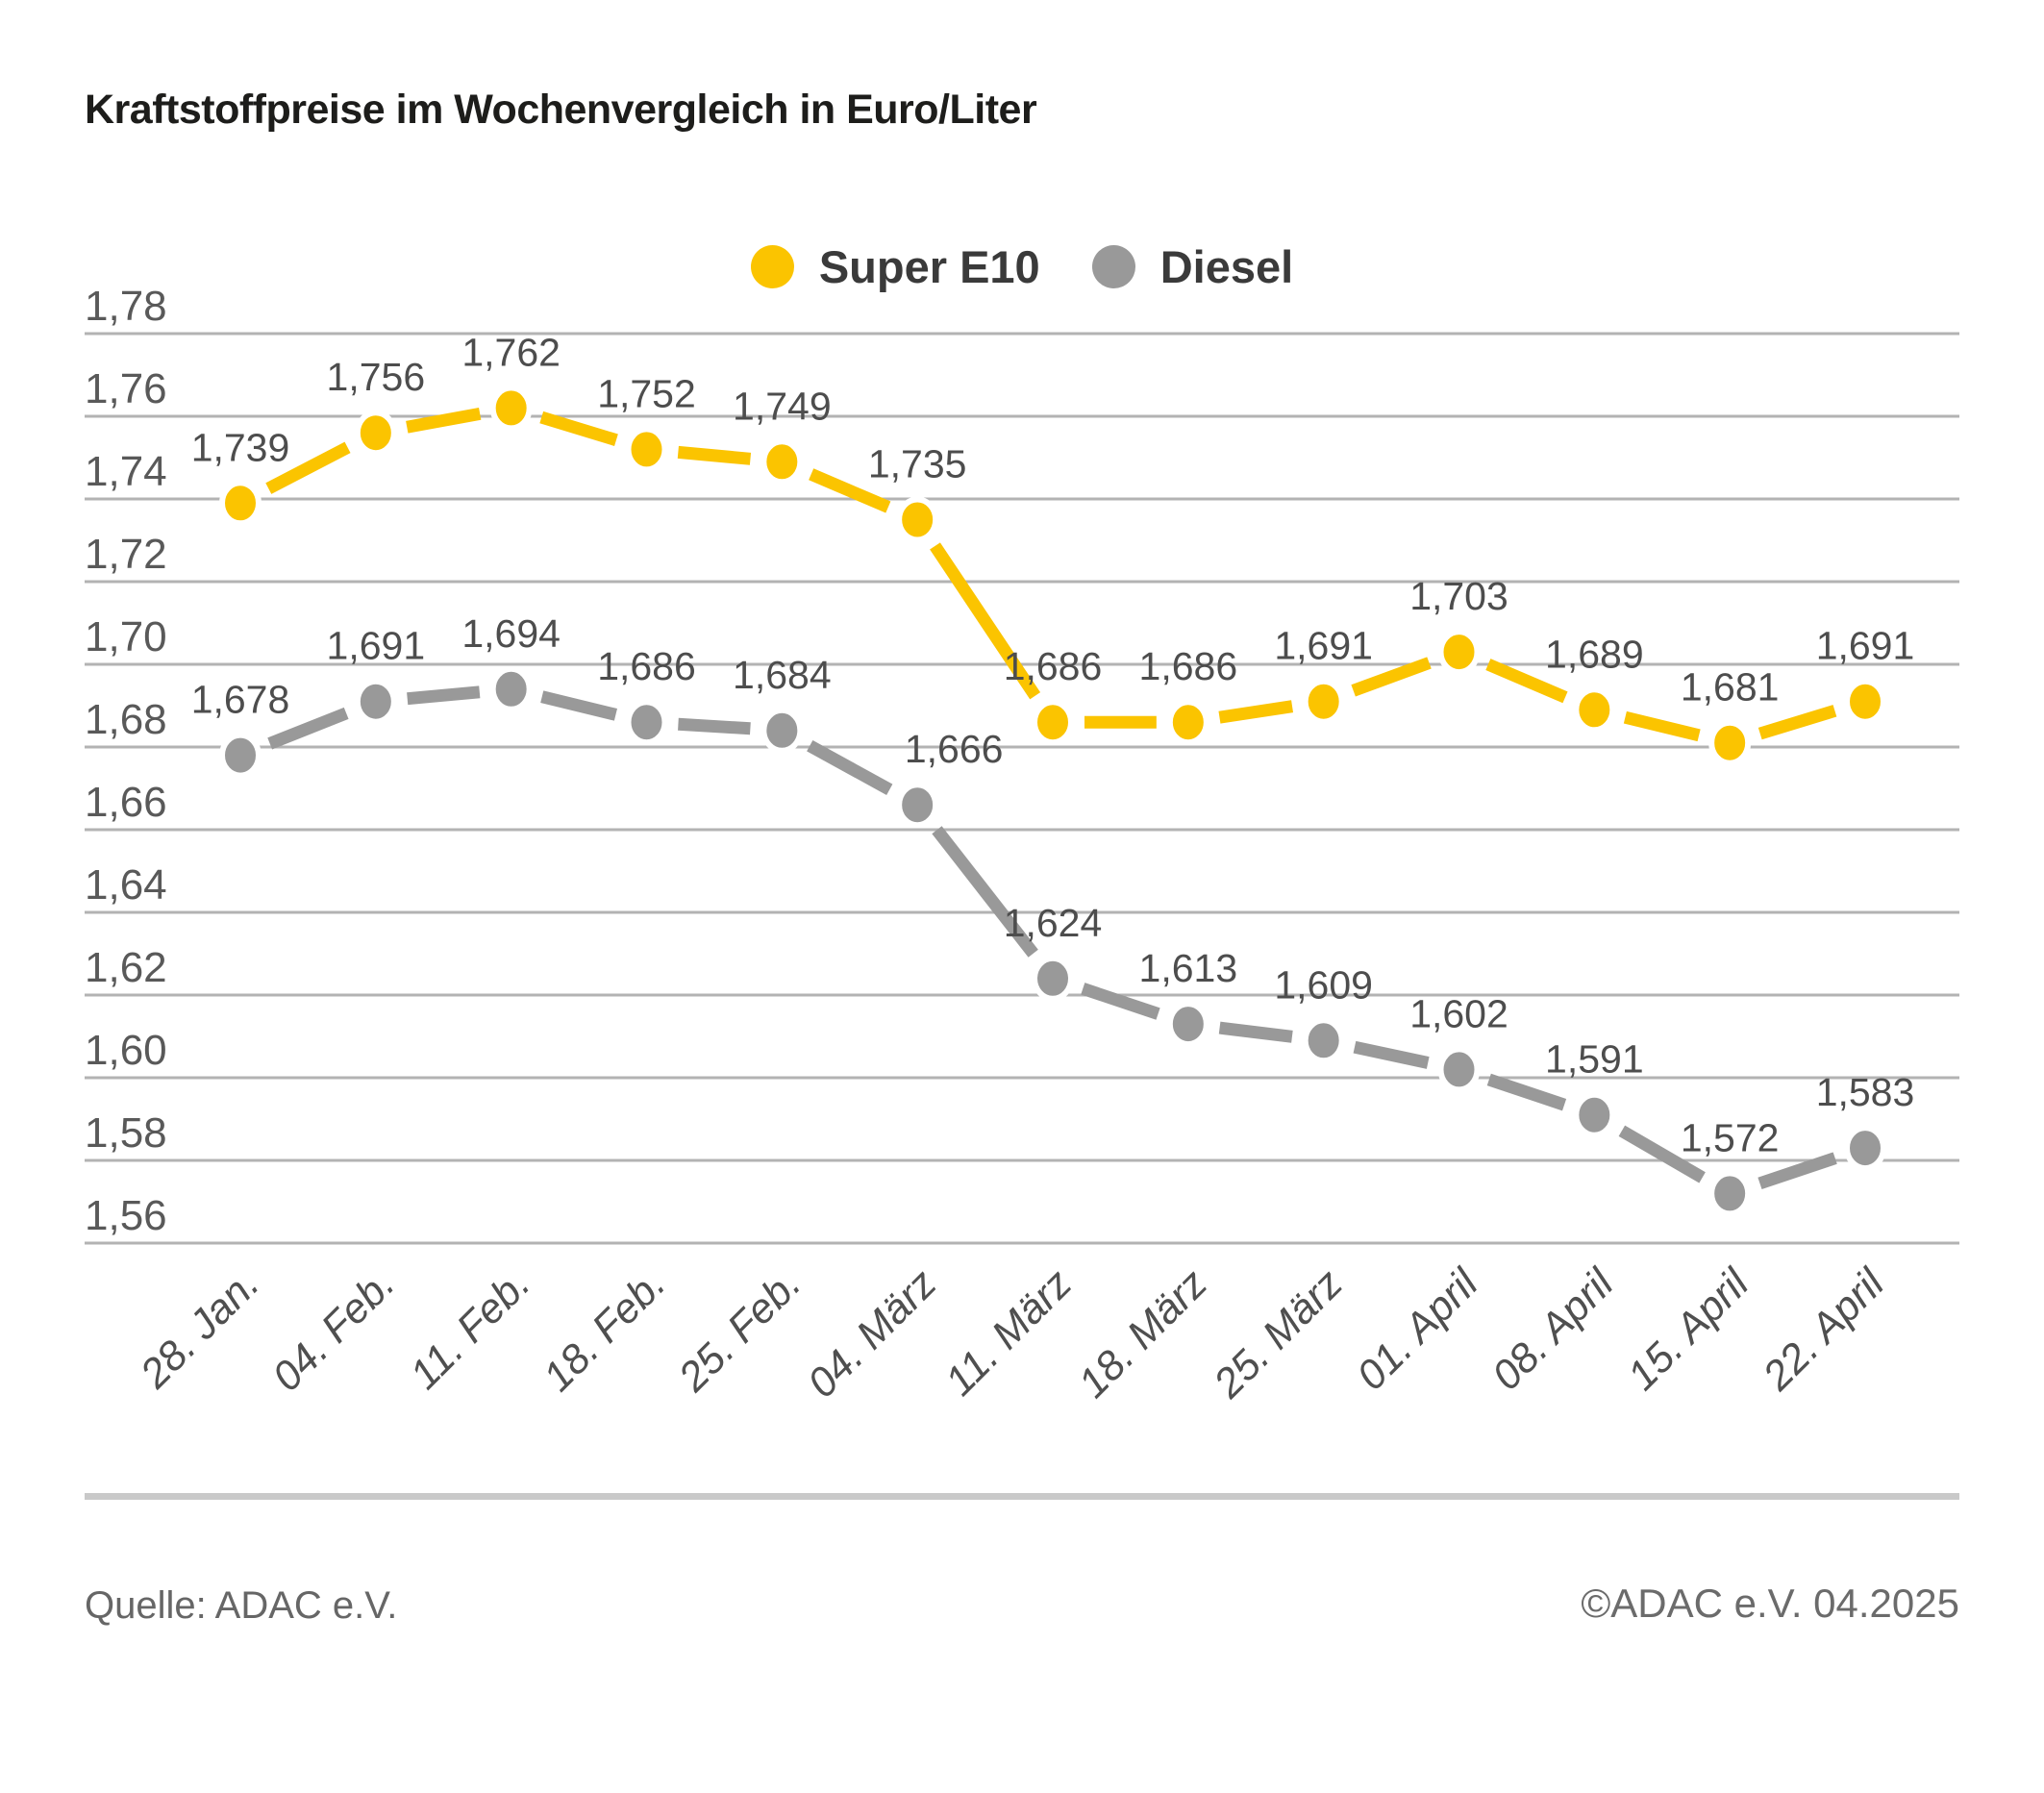 The image size is (2044, 1793). Describe the element at coordinates (126, 388) in the screenshot. I see `y-axis-tick-label: 1,76` at that location.